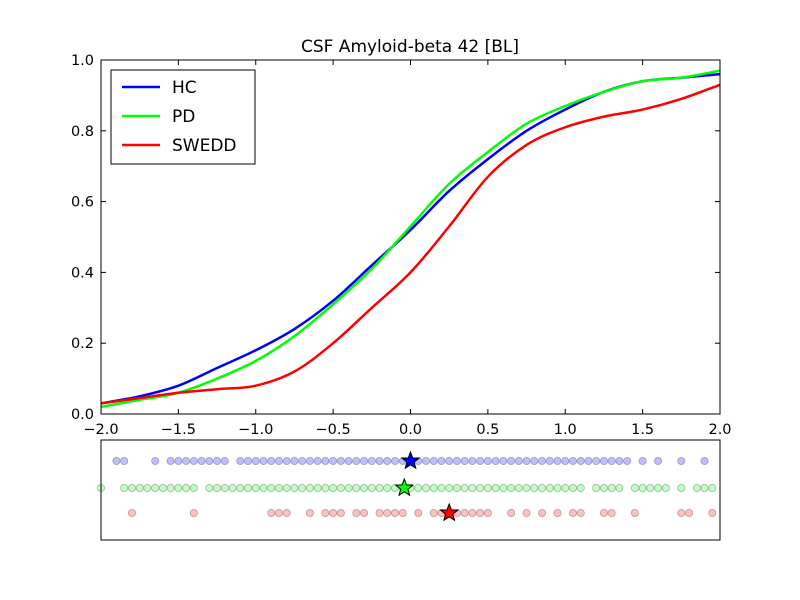 The image size is (800, 600). I want to click on mean-star-pd, so click(404, 487).